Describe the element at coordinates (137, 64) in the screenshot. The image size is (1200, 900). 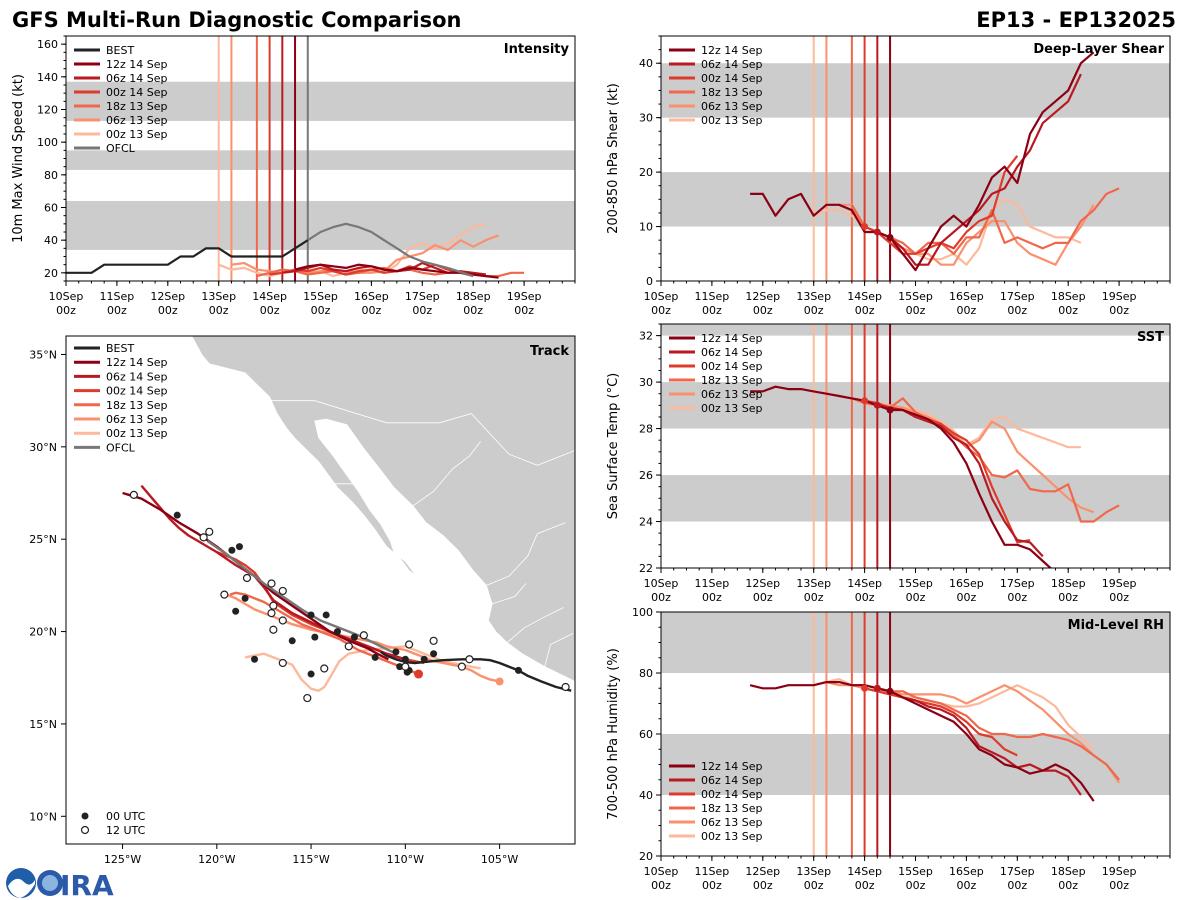
I see `intensity-legend-12z-14-sep: 12z 14 Sep` at that location.